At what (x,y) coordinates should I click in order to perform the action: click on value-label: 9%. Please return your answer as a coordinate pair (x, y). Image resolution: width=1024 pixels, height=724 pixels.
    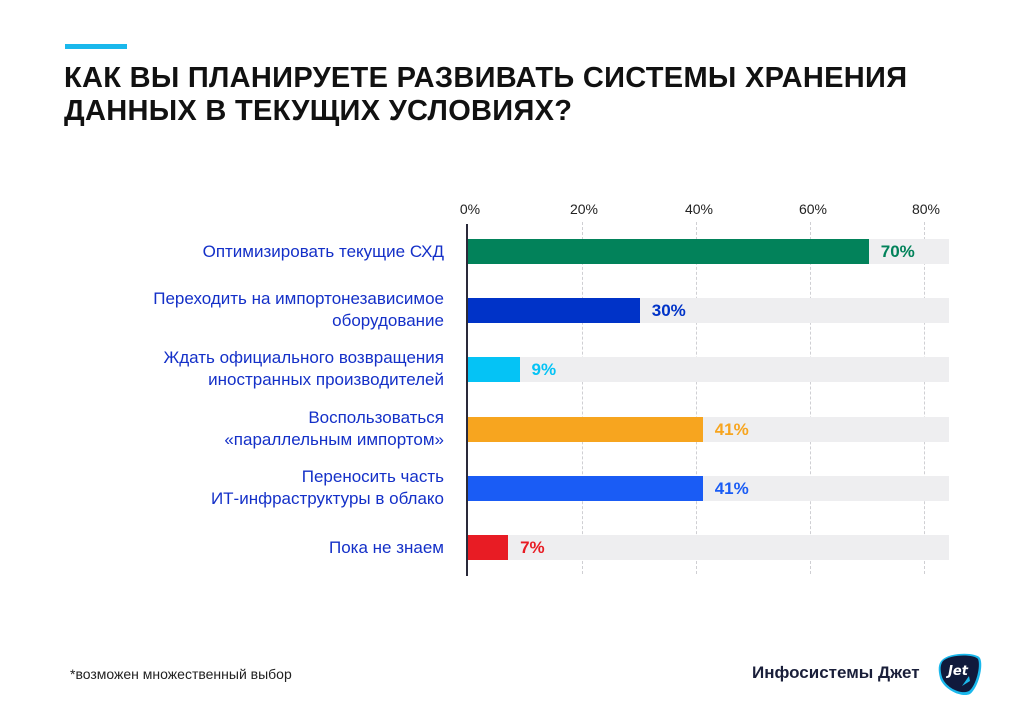
    Looking at the image, I should click on (544, 369).